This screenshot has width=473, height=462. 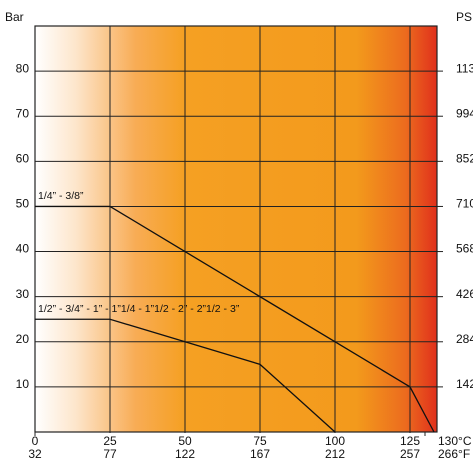 I want to click on y2-tick-label: 284, so click(x=464, y=339).